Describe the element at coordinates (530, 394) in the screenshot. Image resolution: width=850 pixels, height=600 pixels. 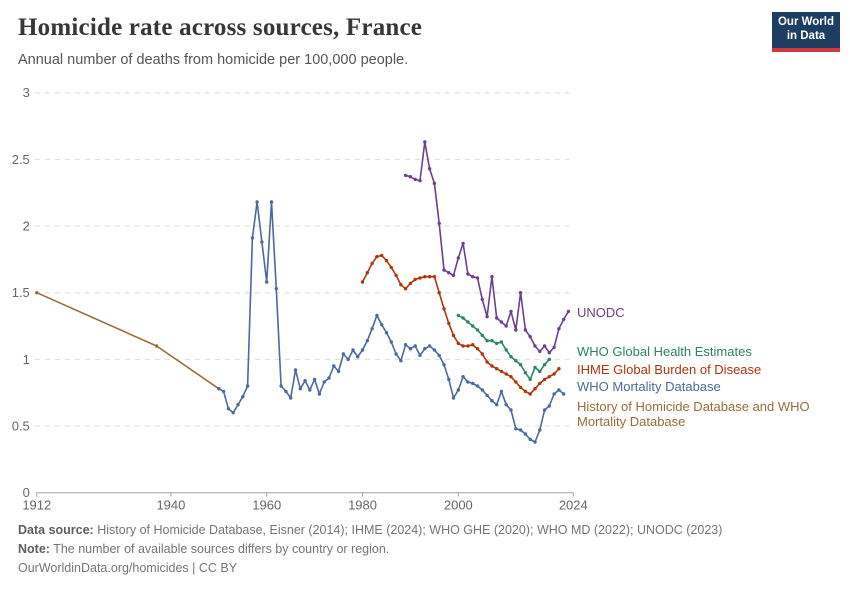
I see `series-point-ihme-2015` at that location.